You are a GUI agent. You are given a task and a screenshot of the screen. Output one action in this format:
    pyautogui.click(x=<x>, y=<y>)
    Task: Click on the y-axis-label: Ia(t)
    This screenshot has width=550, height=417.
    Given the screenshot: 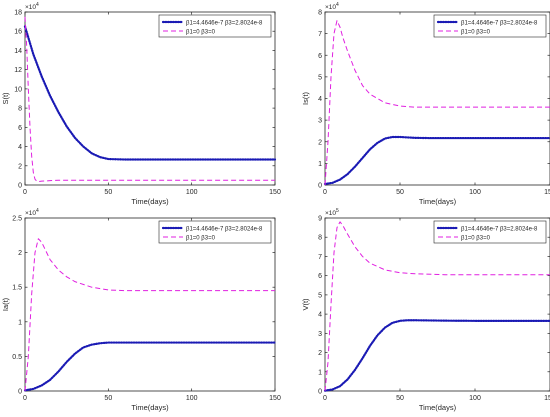 What is the action you would take?
    pyautogui.click(x=5, y=304)
    